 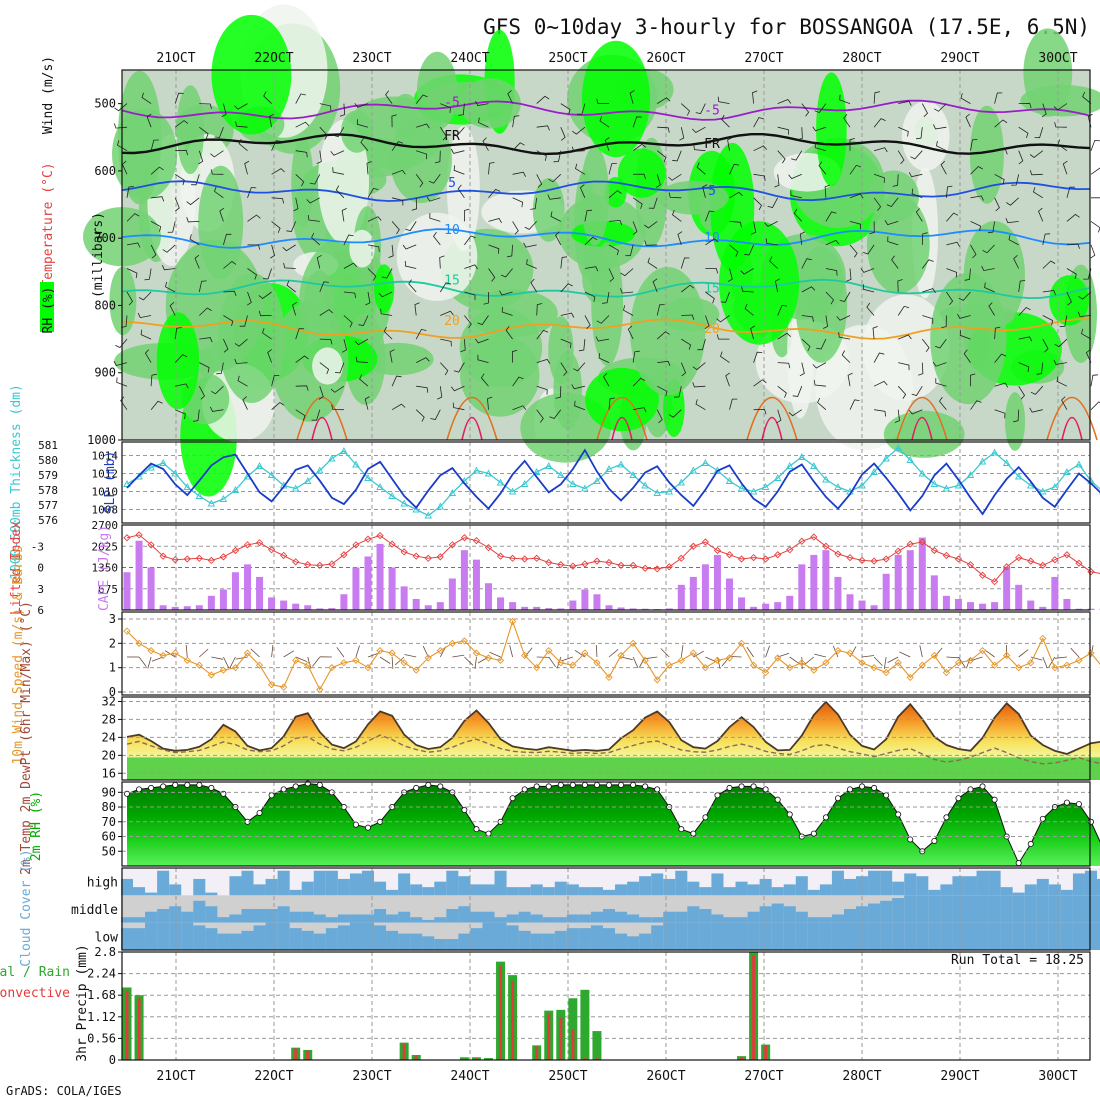 What do you see at coordinates (112, 1060) in the screenshot?
I see `precip-tick-label: 0` at bounding box center [112, 1060].